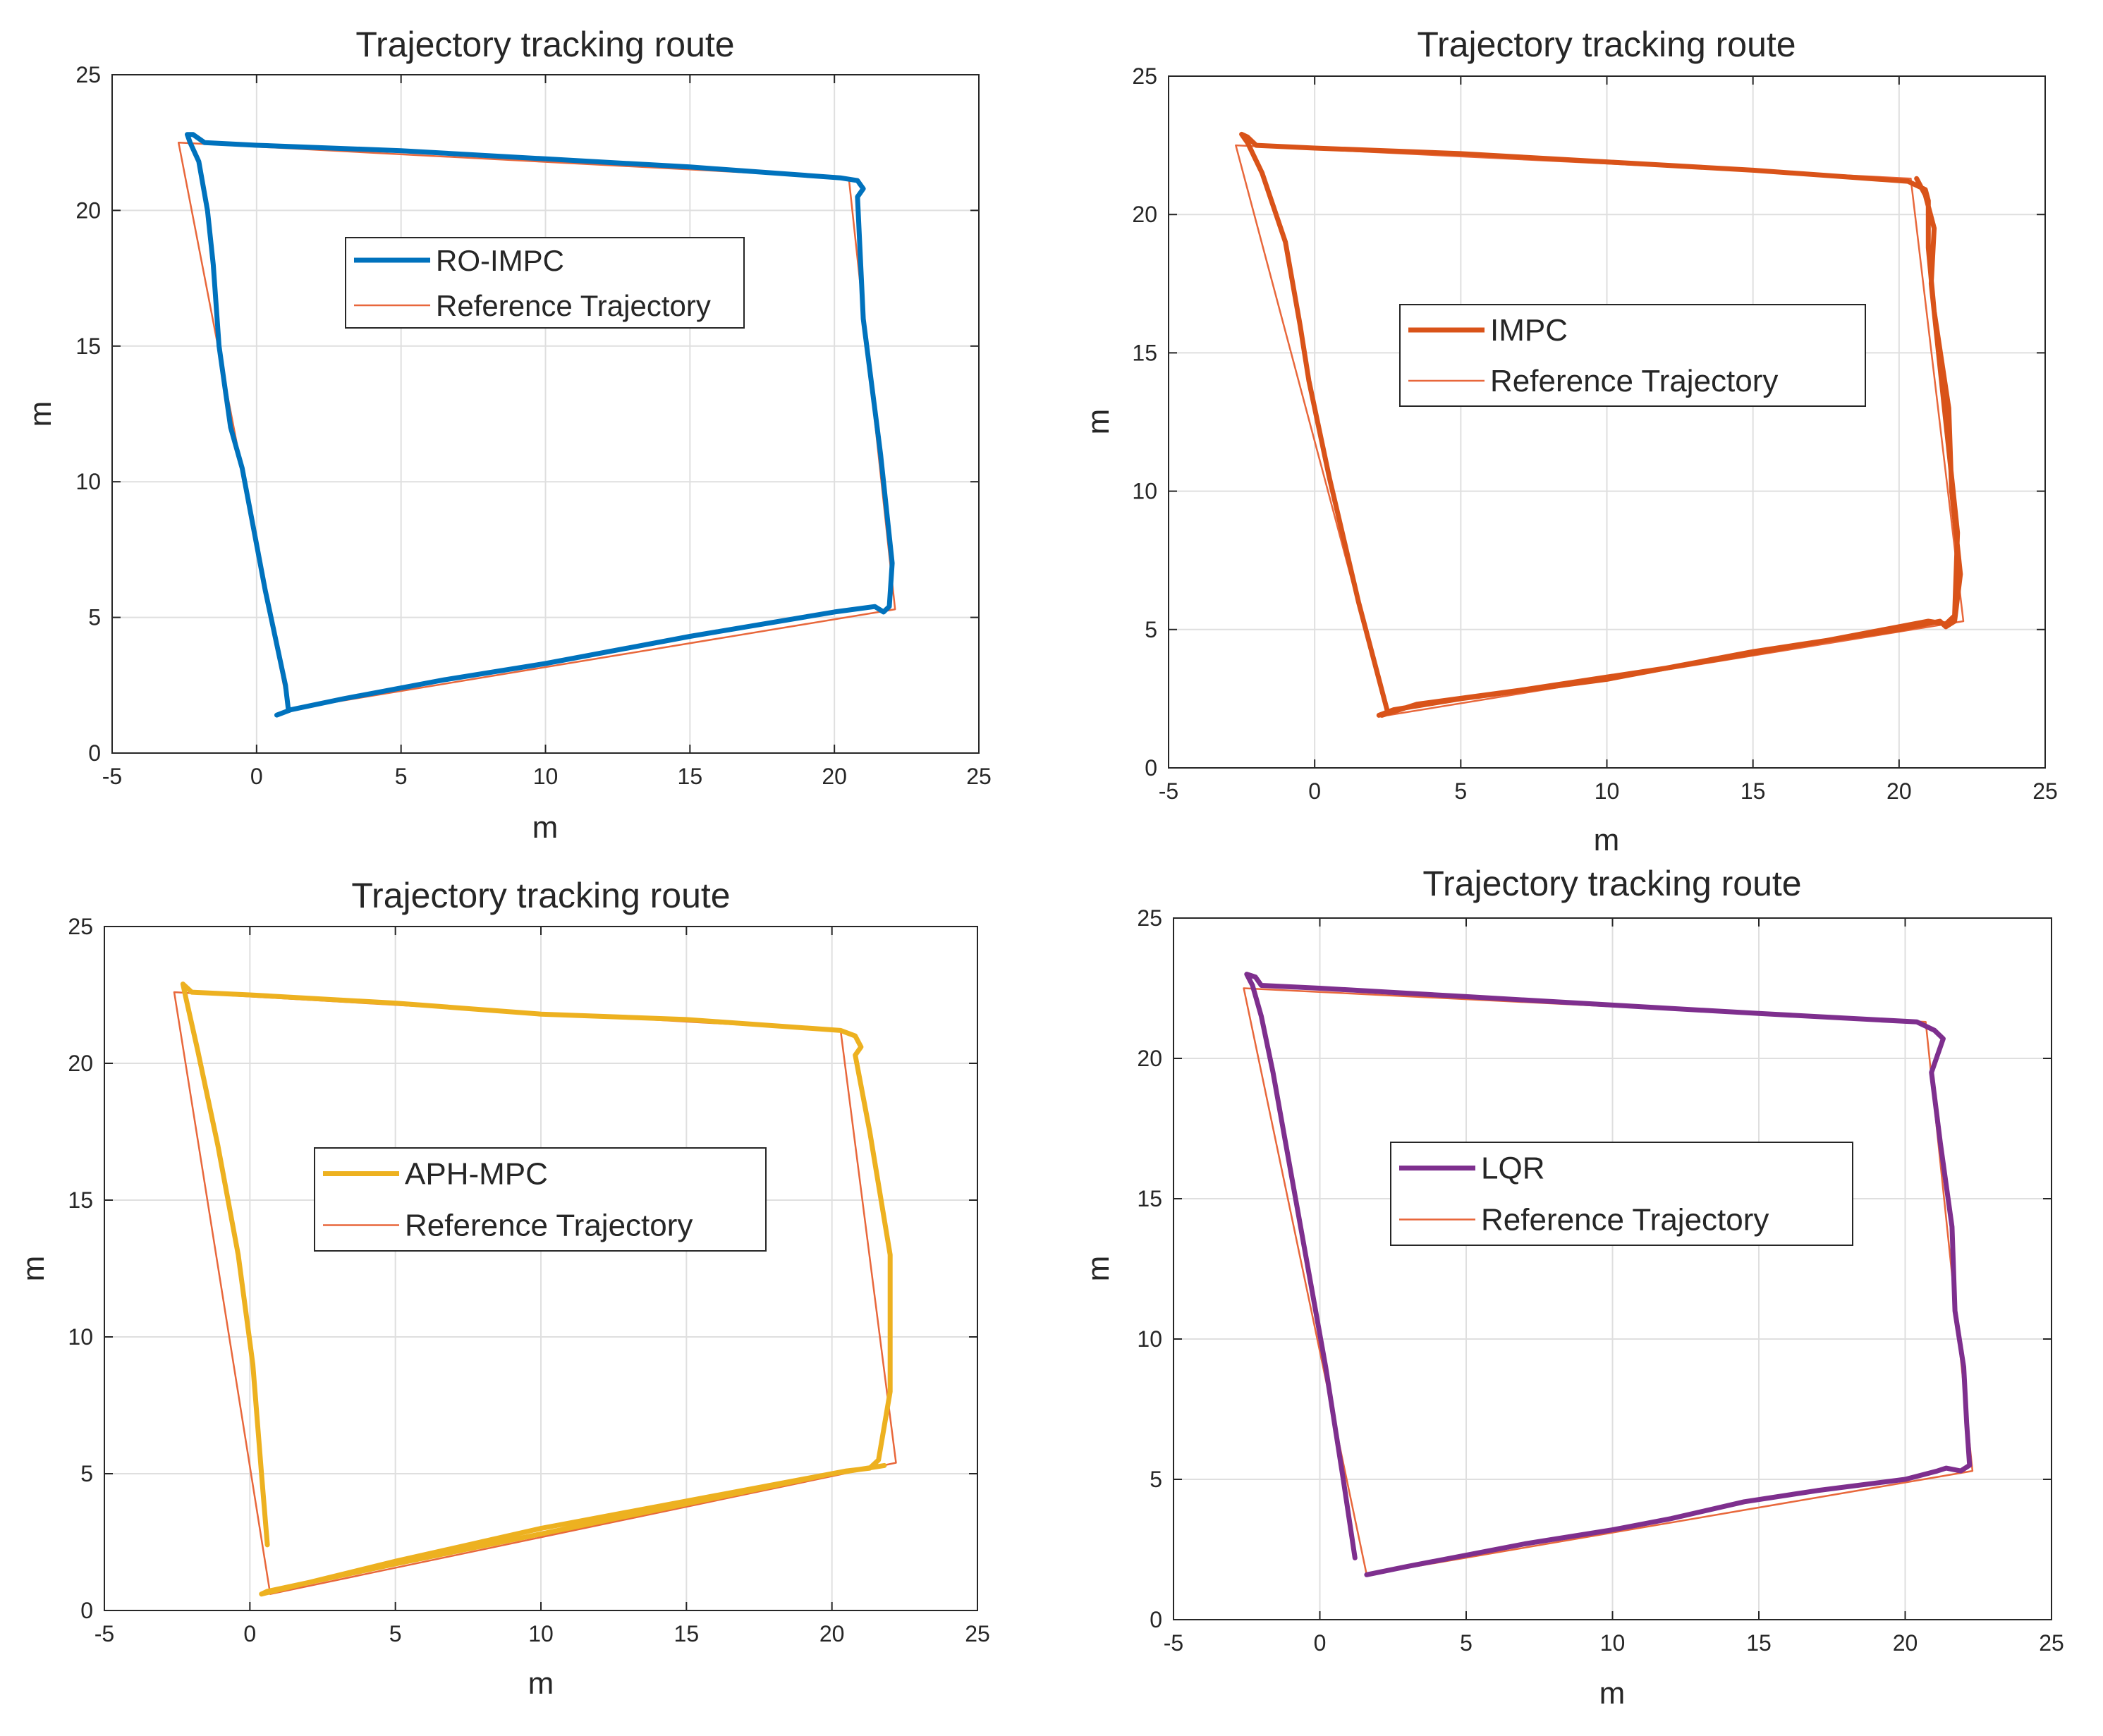 The image size is (2103, 1736). What do you see at coordinates (1608, 1282) in the screenshot?
I see `series-line-reference-trajectory` at bounding box center [1608, 1282].